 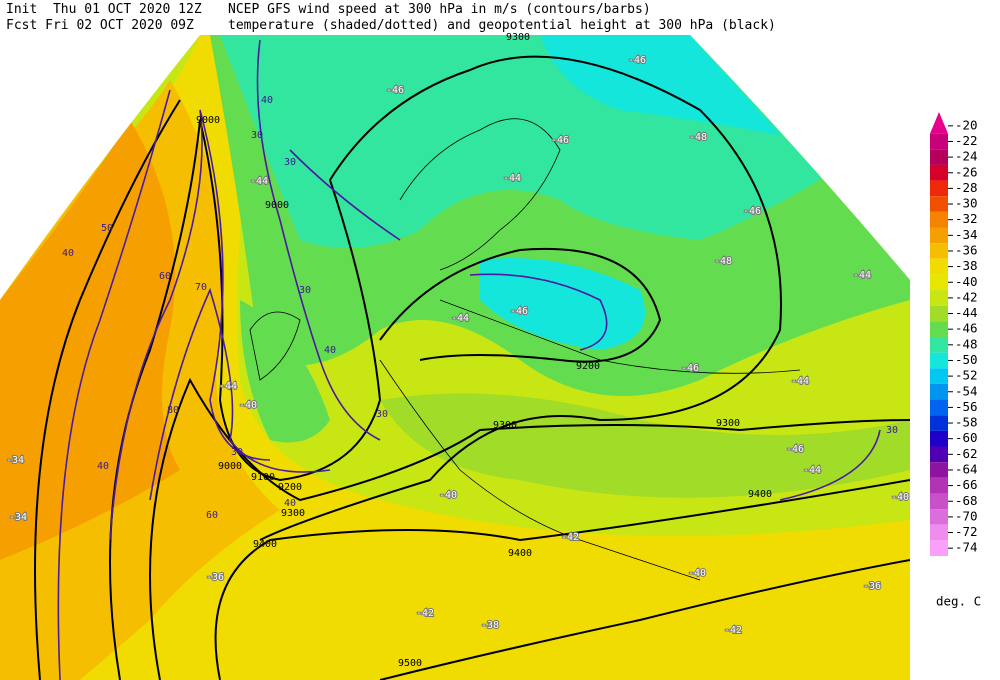 I want to click on init-label: Init Thu 01 OCT 2020 12Z, so click(x=104, y=9).